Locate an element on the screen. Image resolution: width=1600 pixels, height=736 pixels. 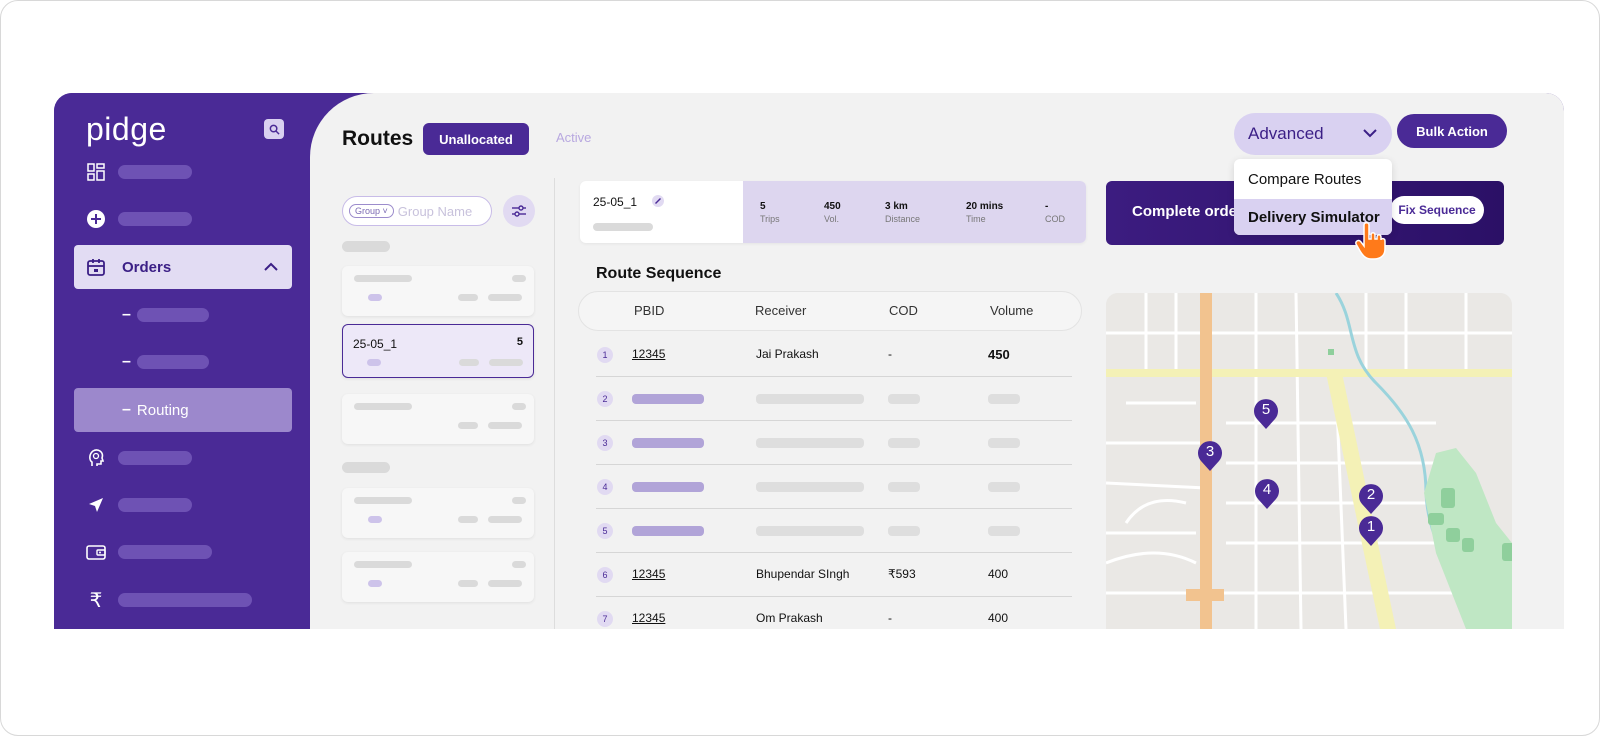
receiver-cell: Bhupendar SIngh is located at coordinates (803, 574).